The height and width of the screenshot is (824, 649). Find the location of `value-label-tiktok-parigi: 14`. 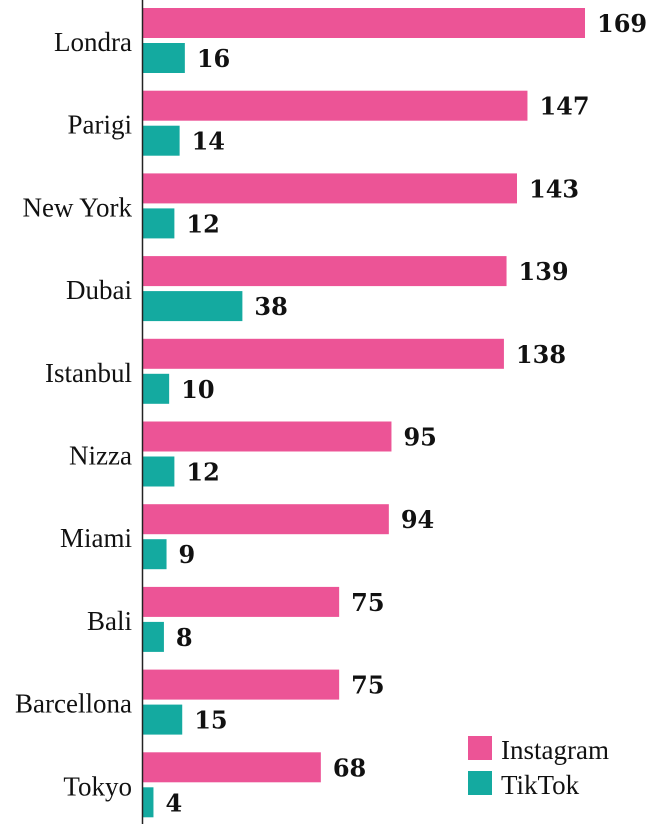

value-label-tiktok-parigi: 14 is located at coordinates (208, 141).